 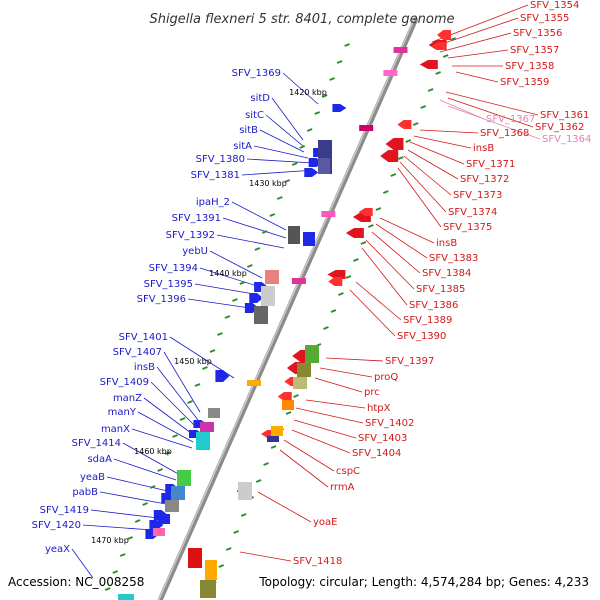 I want to click on right-gene-label: SFV_1367, so click(x=510, y=119).